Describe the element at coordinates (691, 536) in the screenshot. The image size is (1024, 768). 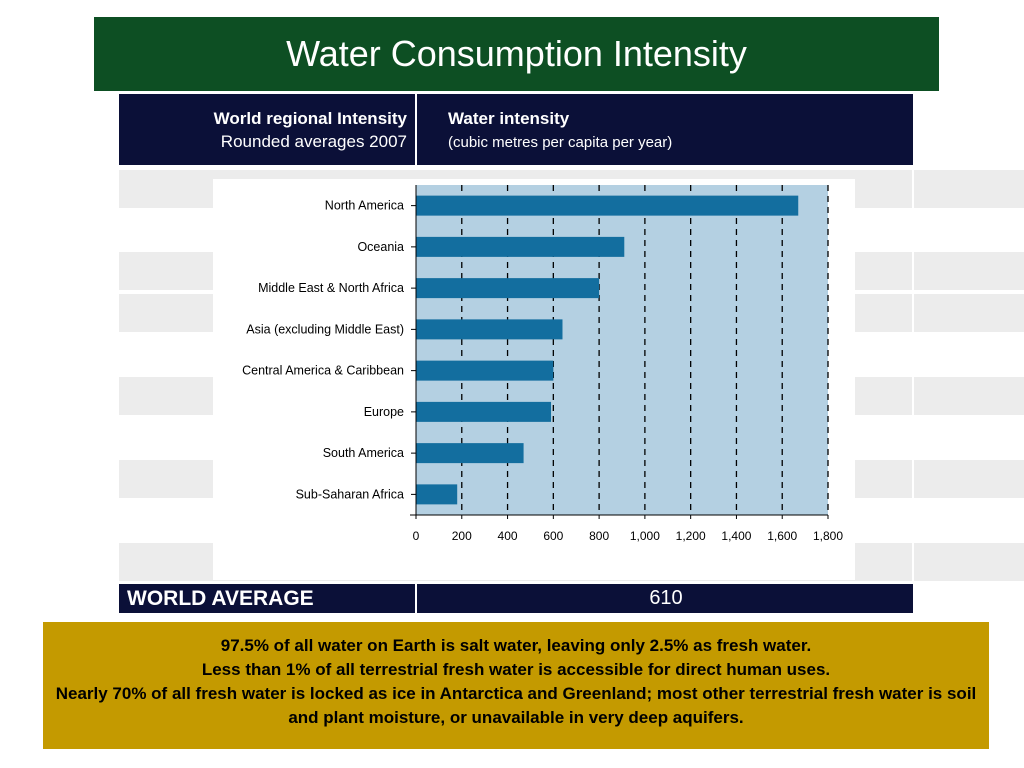
I see `x-tick-label: 1,200` at that location.